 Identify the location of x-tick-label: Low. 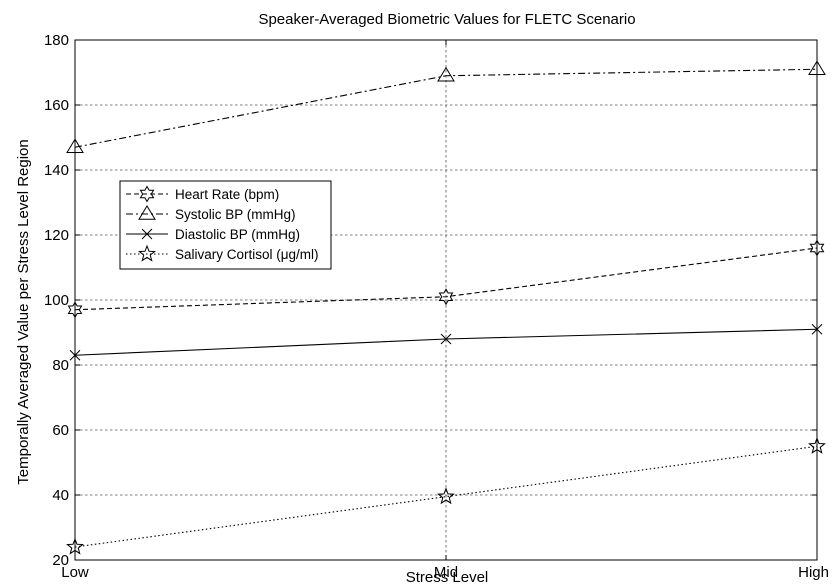
(75, 572).